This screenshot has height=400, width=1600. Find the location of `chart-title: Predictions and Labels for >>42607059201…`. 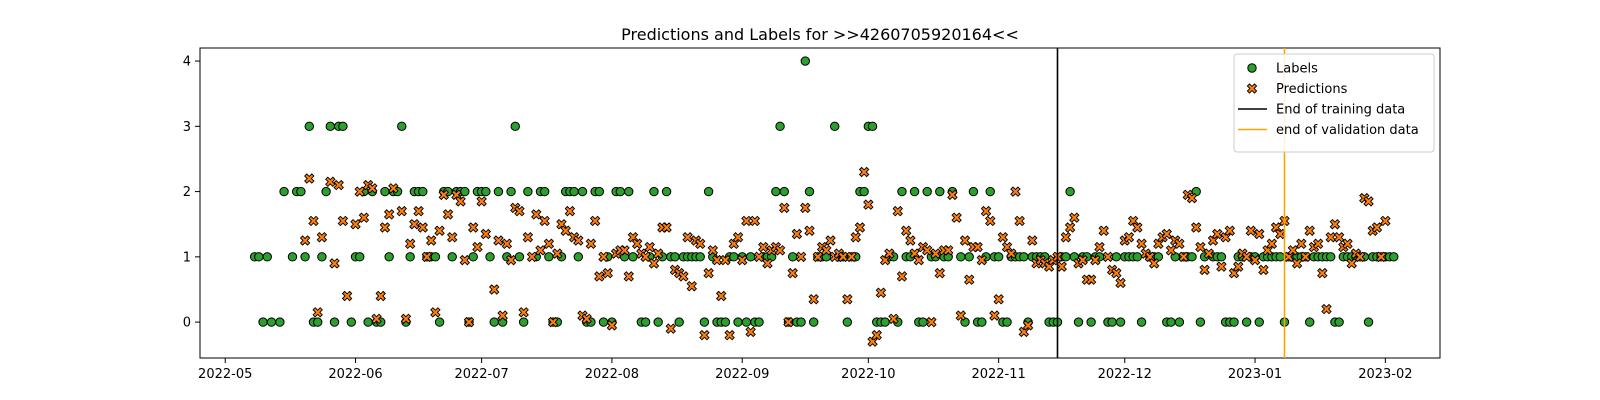

chart-title: Predictions and Labels for >>42607059201… is located at coordinates (820, 34).